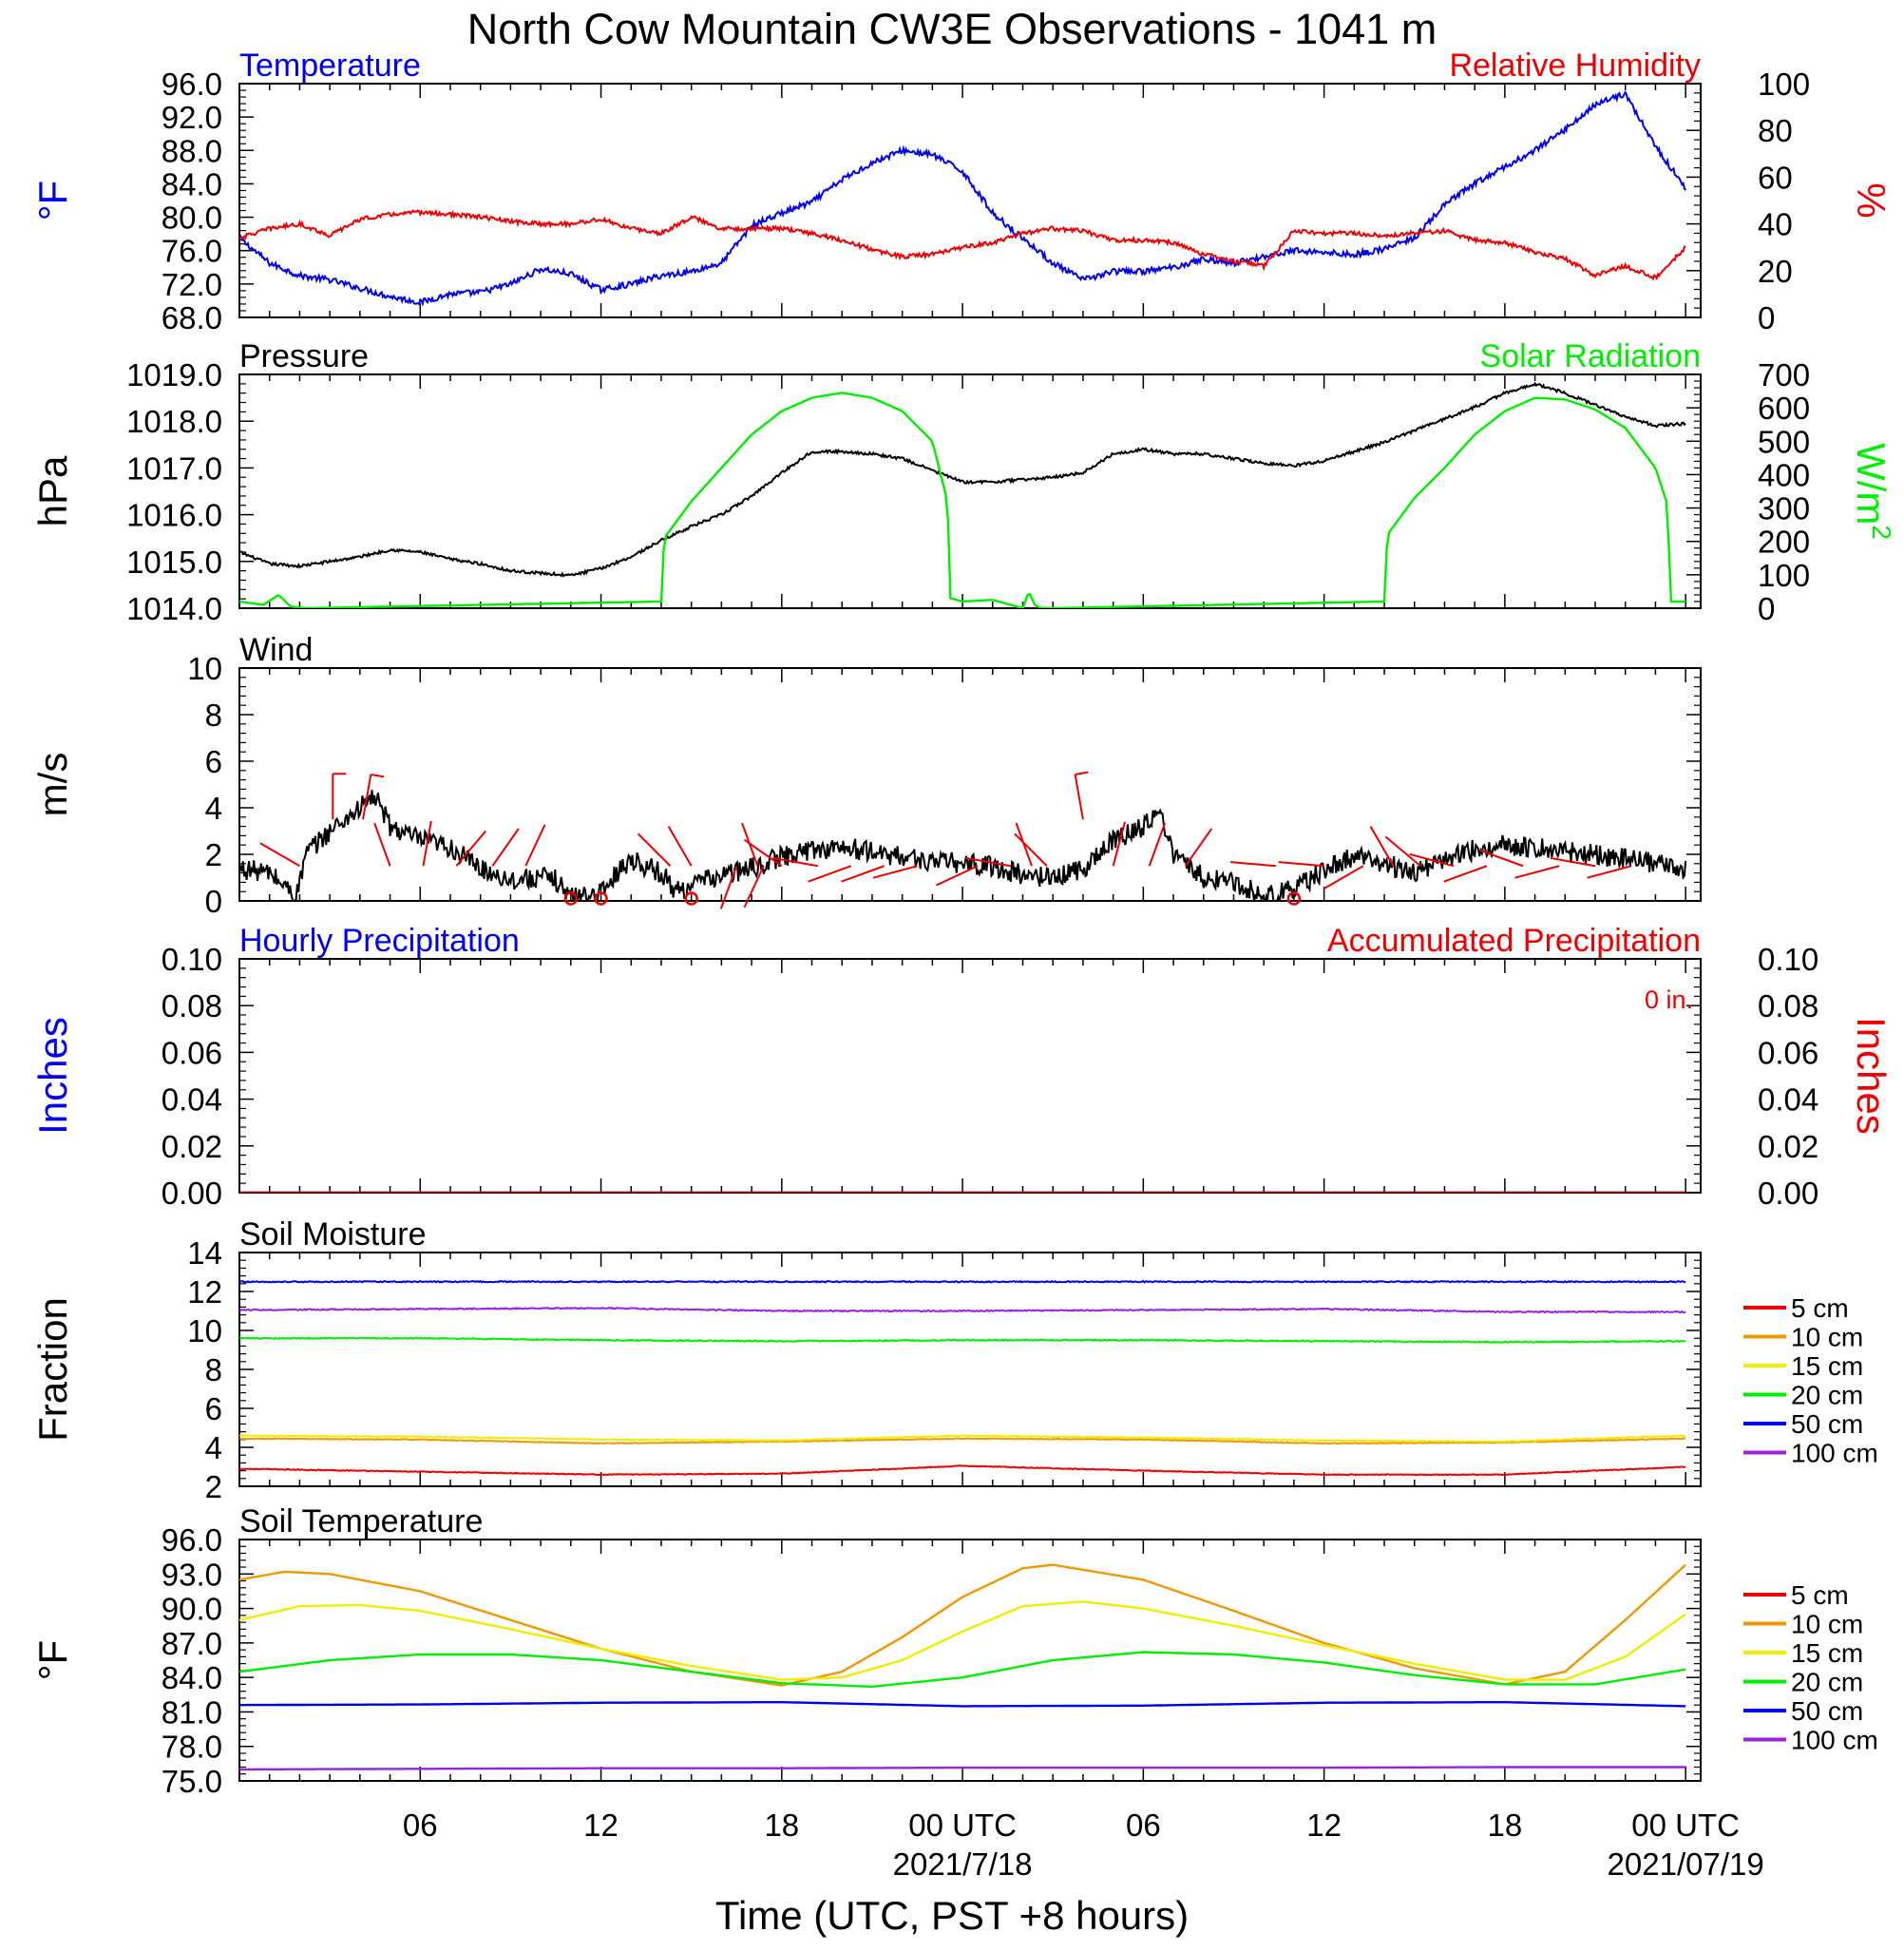 The height and width of the screenshot is (1951, 1904). I want to click on y-tick-label: 1019.0, so click(174, 374).